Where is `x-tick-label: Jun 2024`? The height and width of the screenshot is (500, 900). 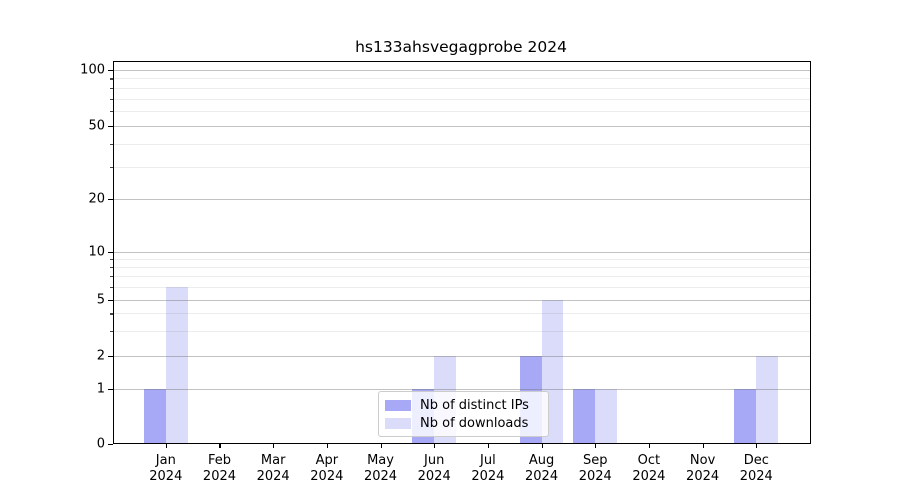
x-tick-label: Jun 2024 is located at coordinates (434, 468).